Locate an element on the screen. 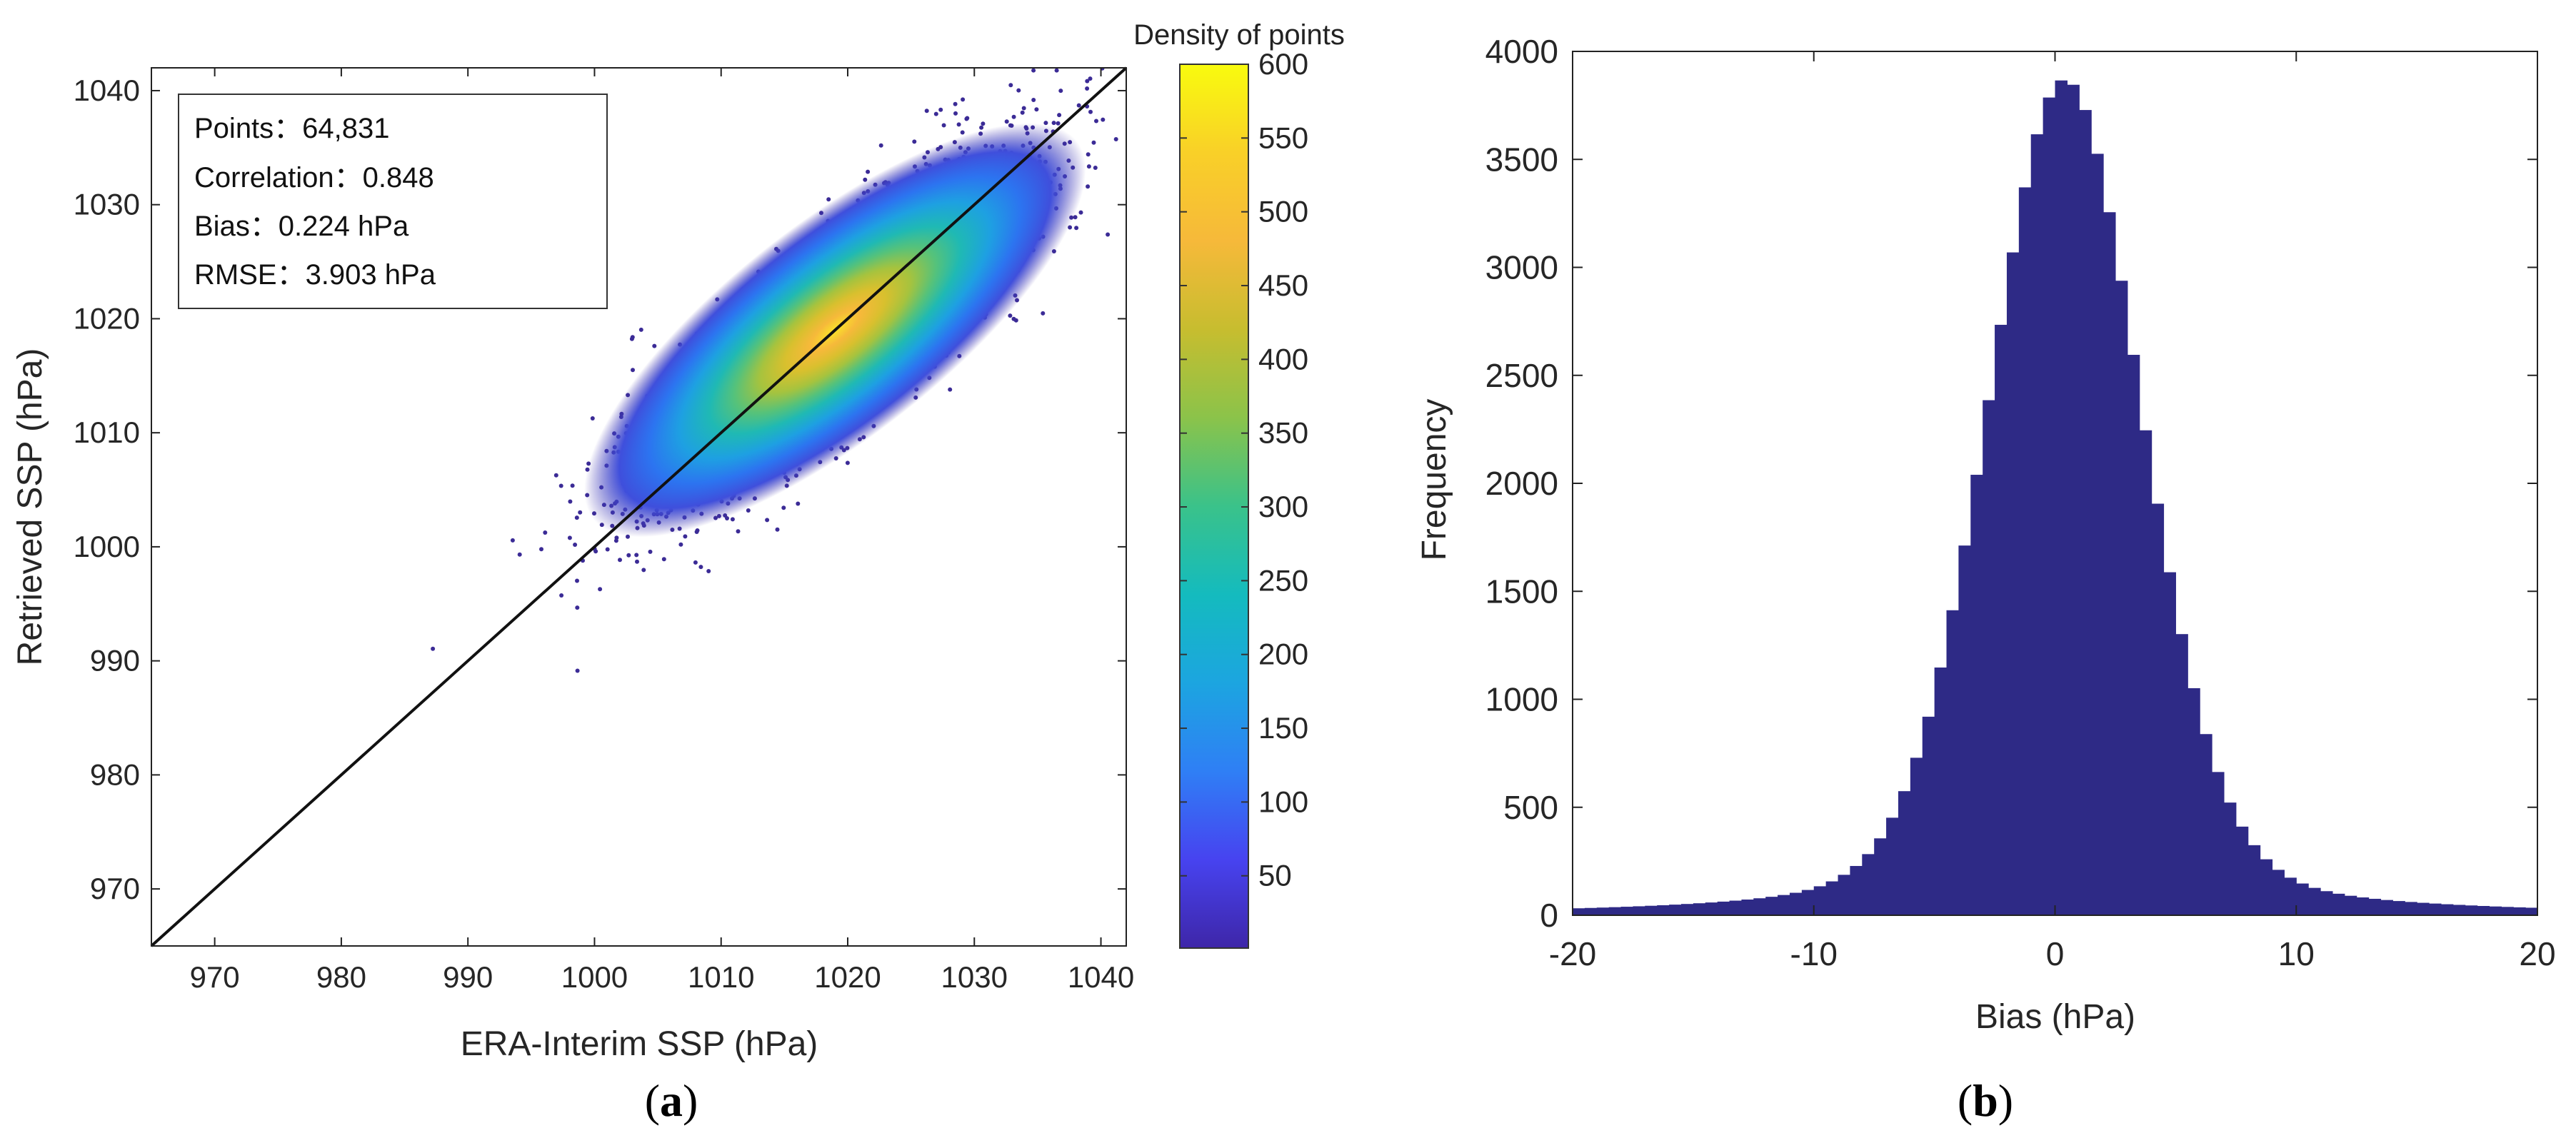  y-tick-label: 1010 is located at coordinates (107, 432).